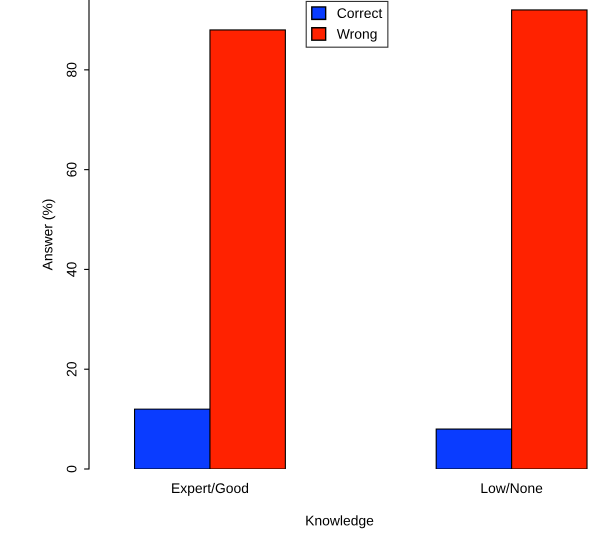 This screenshot has height=554, width=593. What do you see at coordinates (71, 469) in the screenshot?
I see `y-tick-label: 0` at bounding box center [71, 469].